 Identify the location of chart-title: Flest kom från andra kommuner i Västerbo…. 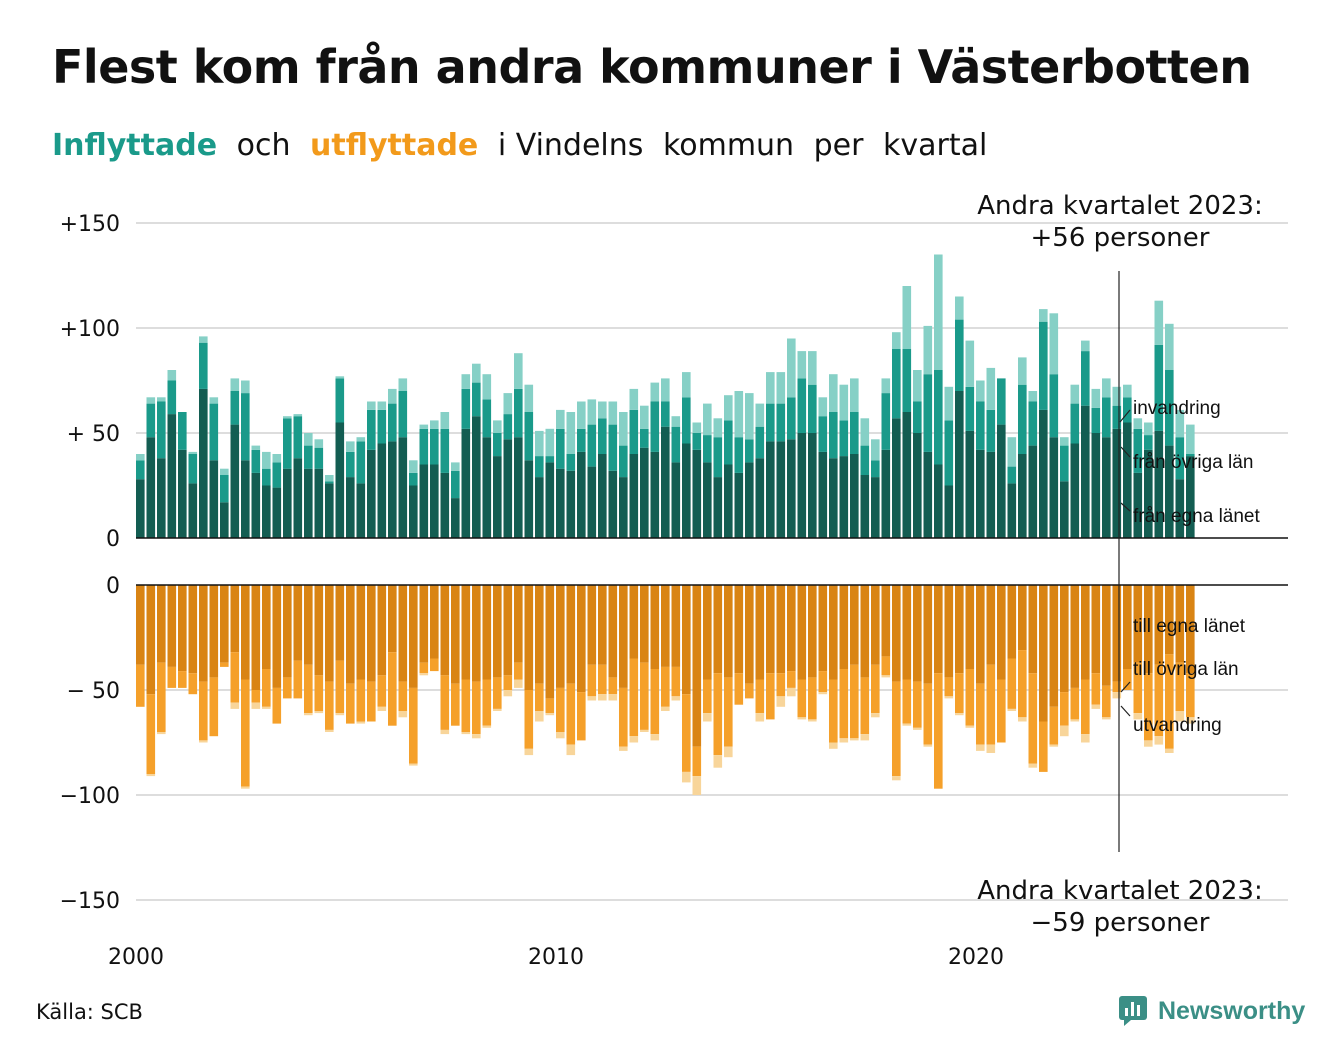
(652, 67).